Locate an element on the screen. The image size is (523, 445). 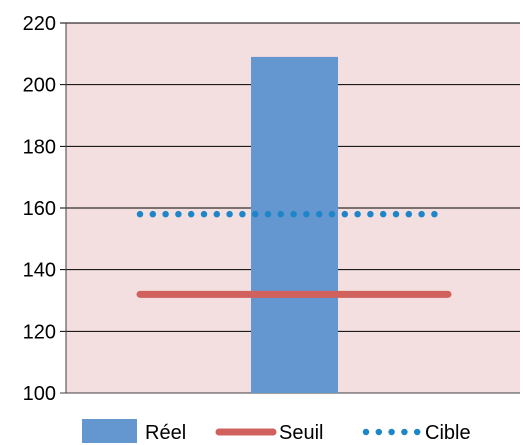
y-tick-labels: 100 120 140 160 180 200 220 is located at coordinates (39, 209).